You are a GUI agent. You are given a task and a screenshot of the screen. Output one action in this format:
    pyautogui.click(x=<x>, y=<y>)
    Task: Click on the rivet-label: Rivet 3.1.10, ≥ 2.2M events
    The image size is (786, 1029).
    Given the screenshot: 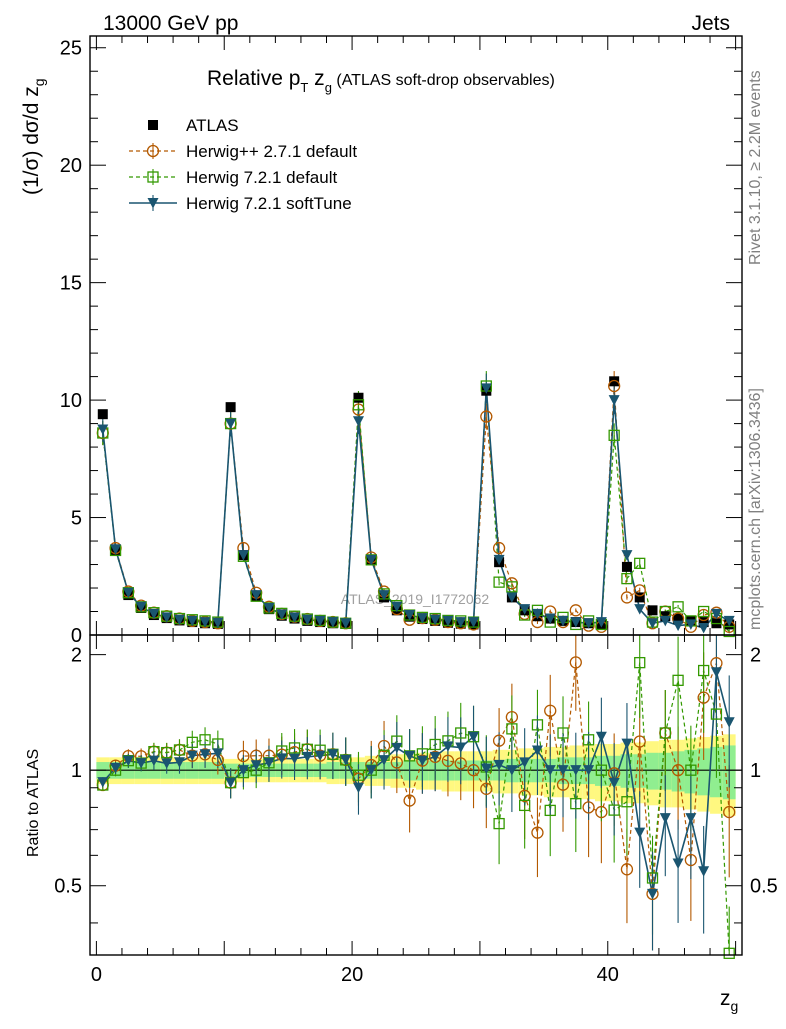 What is the action you would take?
    pyautogui.click(x=755, y=167)
    